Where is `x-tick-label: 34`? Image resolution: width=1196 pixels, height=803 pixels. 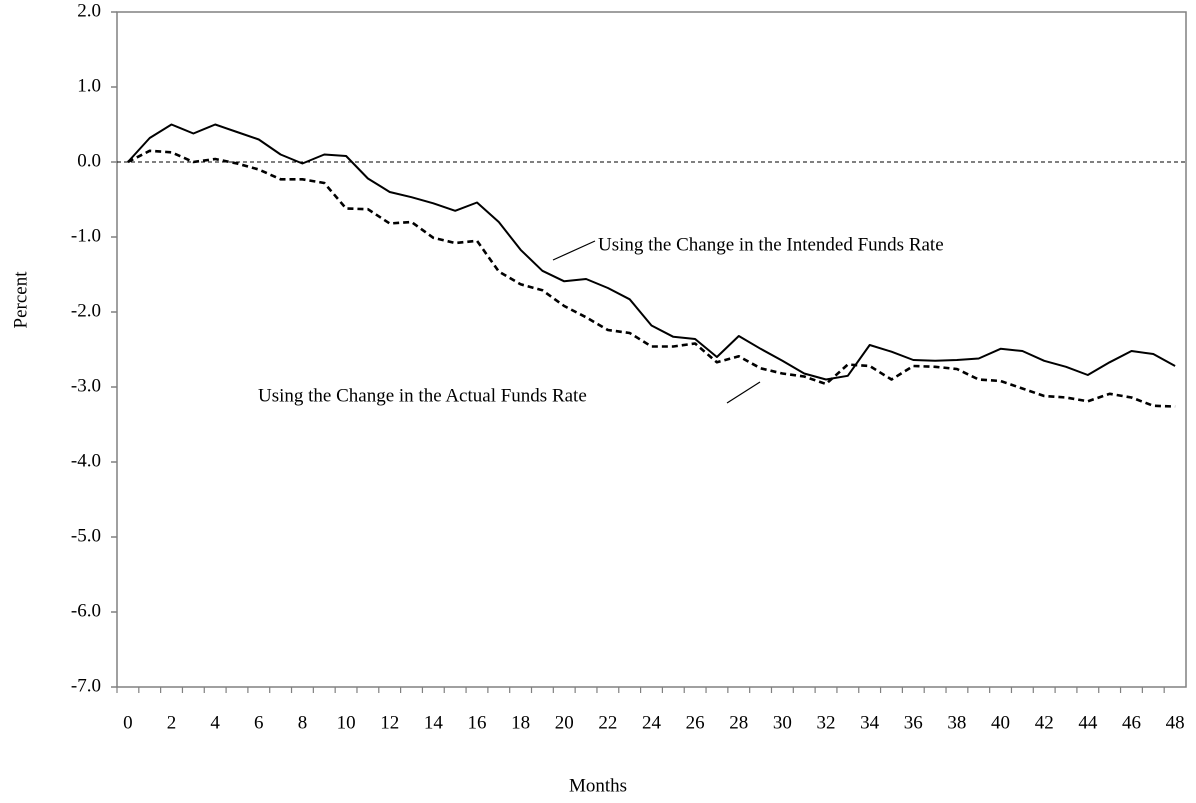
x-tick-label: 34 is located at coordinates (870, 722).